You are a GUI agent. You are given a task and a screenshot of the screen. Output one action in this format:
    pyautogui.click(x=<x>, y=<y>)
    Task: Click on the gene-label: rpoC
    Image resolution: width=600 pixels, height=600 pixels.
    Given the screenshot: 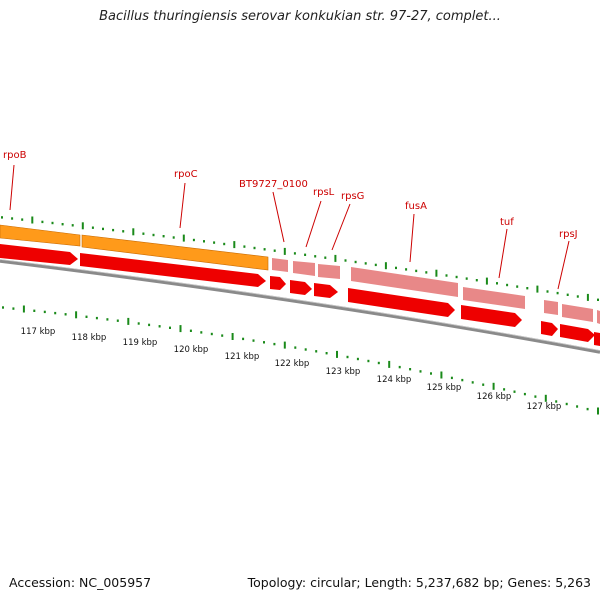 What is the action you would take?
    pyautogui.click(x=186, y=174)
    